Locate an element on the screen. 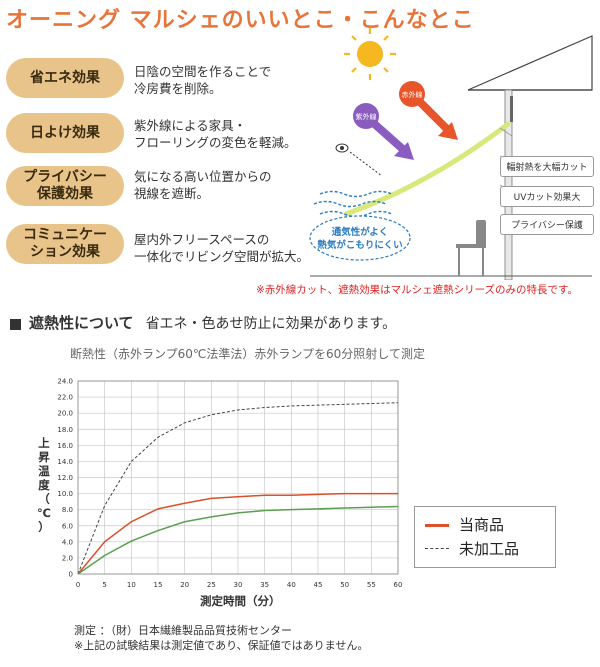 The image size is (600, 667). airflow-bubble: 通気性がよく 熱気がこもりにくい is located at coordinates (360, 238).